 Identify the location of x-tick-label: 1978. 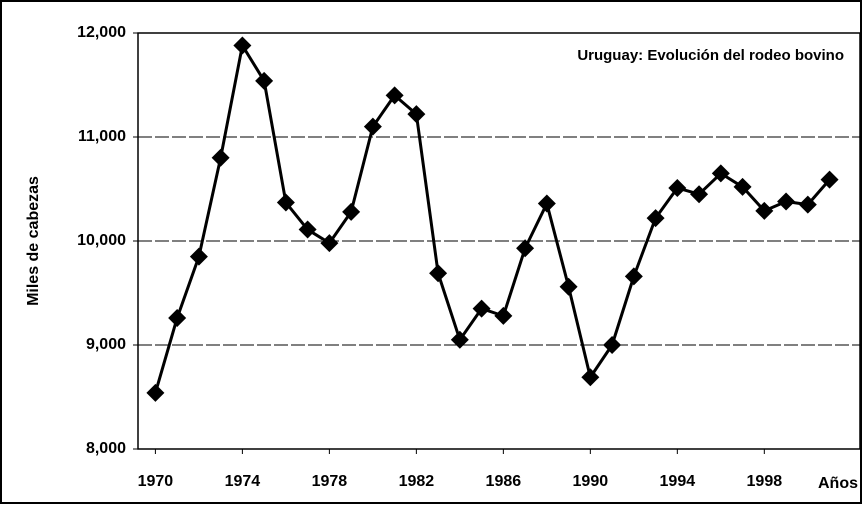
(330, 481).